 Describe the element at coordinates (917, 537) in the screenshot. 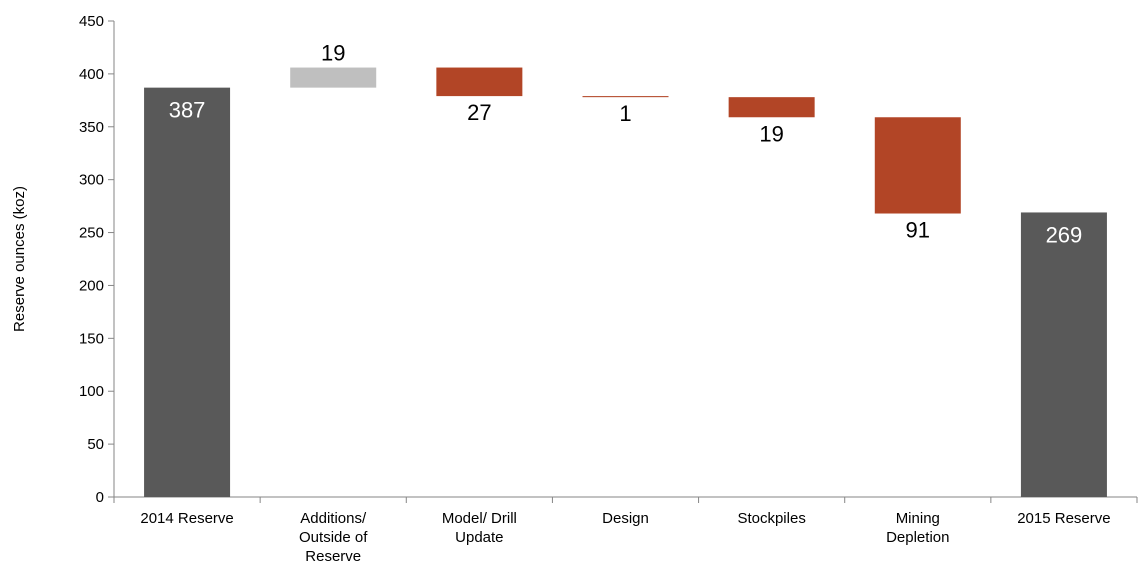

I see `x-category-label-line: Depletion` at that location.